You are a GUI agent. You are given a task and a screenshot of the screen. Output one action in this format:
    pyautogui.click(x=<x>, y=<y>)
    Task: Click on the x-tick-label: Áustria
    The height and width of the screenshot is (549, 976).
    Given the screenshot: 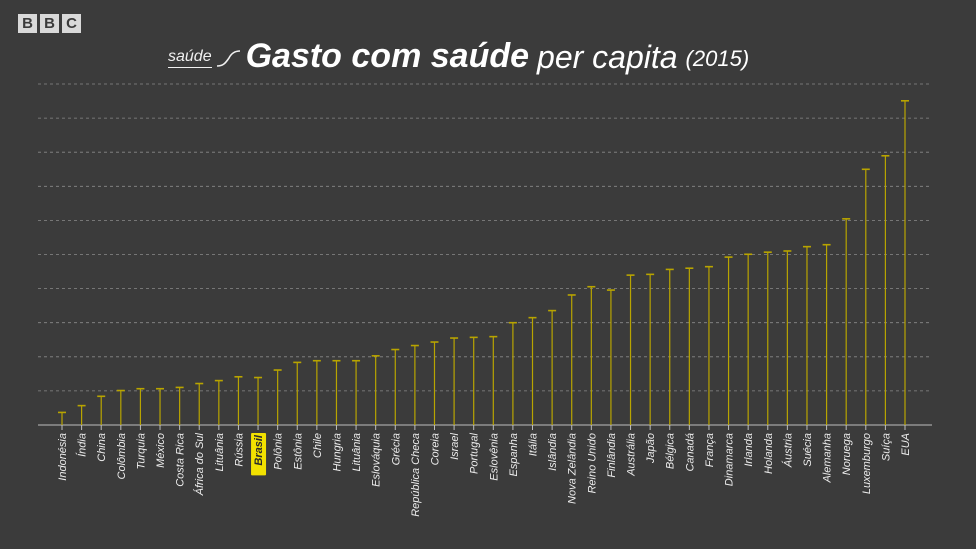 What is the action you would take?
    pyautogui.click(x=787, y=450)
    